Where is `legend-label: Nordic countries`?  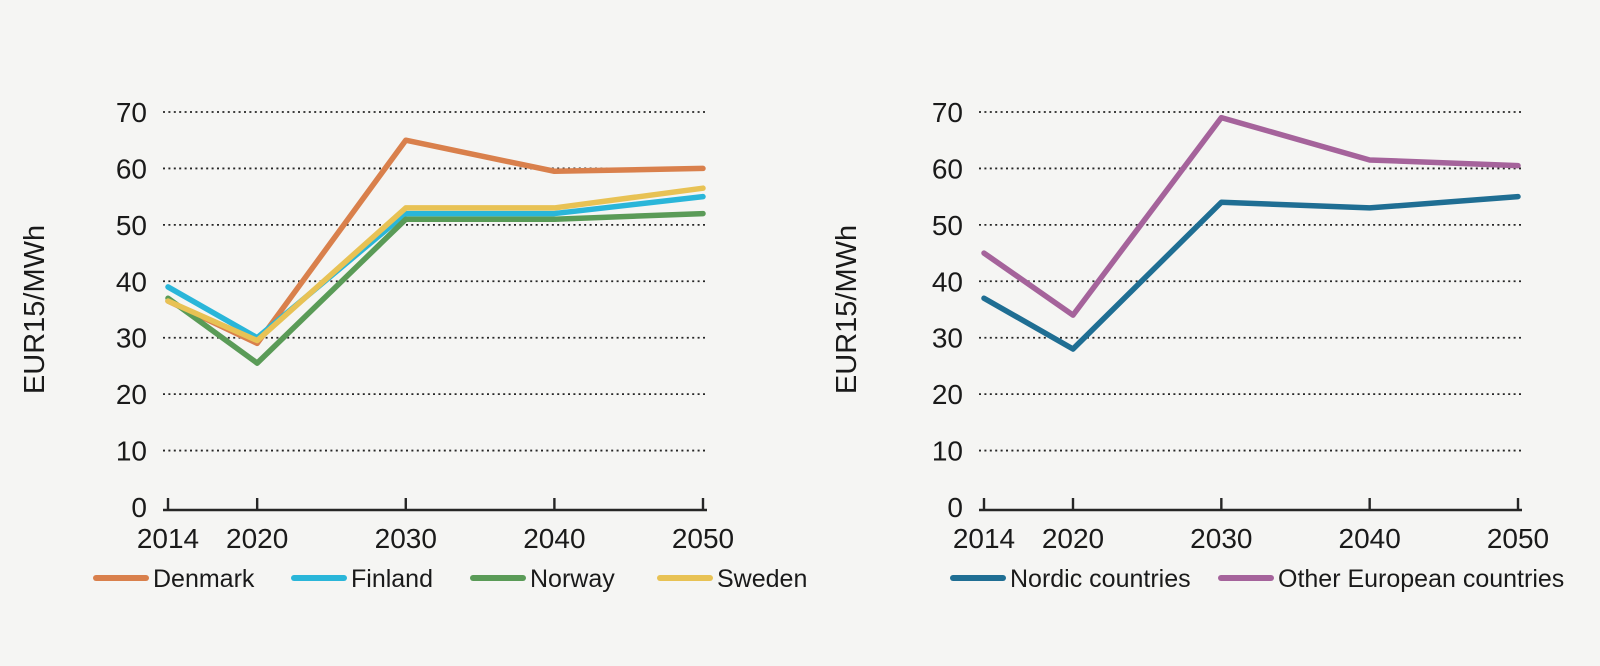
legend-label: Nordic countries is located at coordinates (1100, 579).